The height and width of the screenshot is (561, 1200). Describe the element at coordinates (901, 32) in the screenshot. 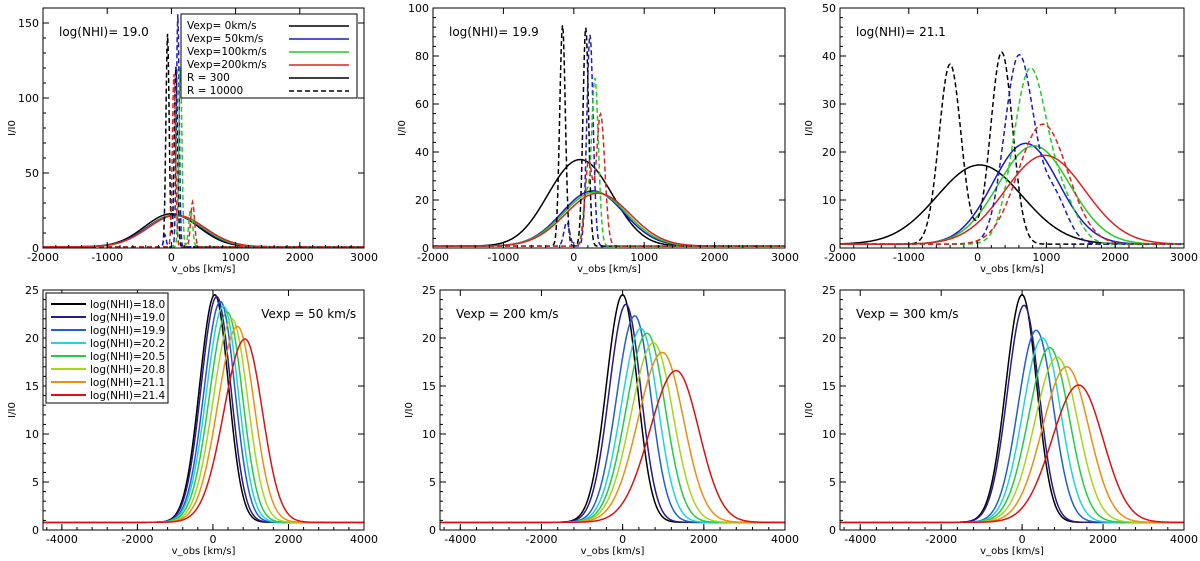

I see `panel-annotation: log(NHI)= 21.1` at that location.